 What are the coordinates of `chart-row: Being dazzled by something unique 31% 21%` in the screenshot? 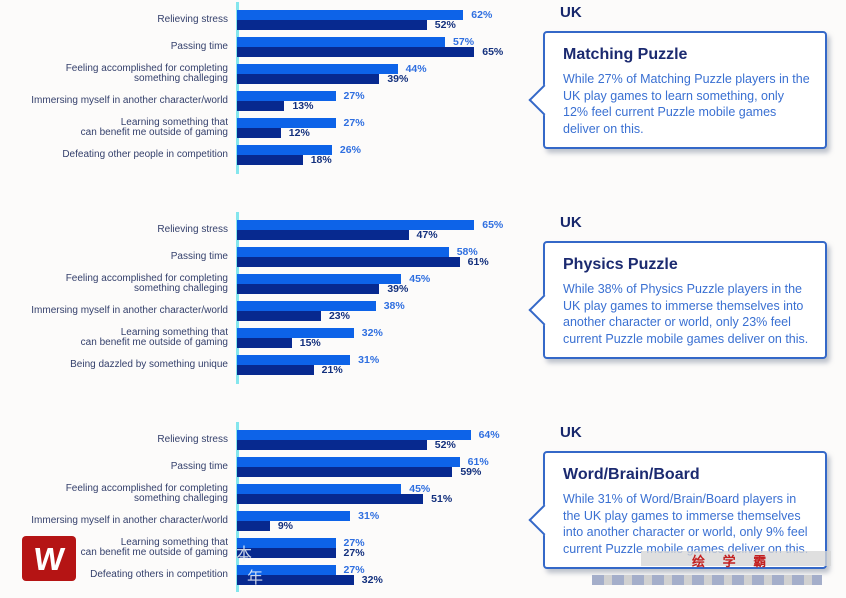 It's located at (423, 365).